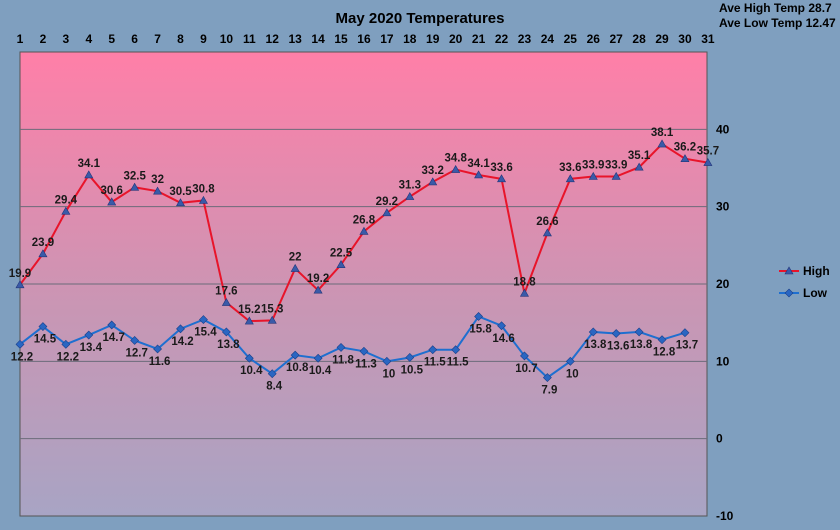 The width and height of the screenshot is (840, 530). Describe the element at coordinates (664, 353) in the screenshot. I see `low-data-label: 12.8` at that location.